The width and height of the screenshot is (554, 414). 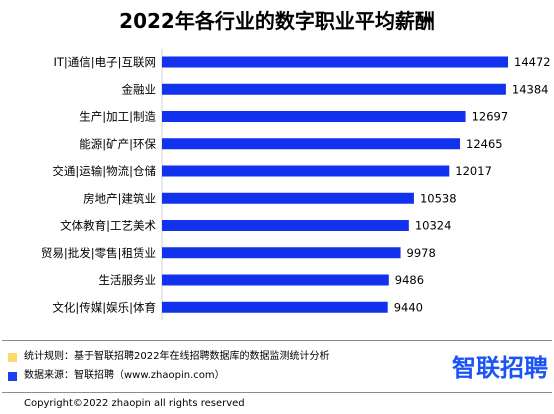 What do you see at coordinates (277, 21) in the screenshot?
I see `chart-title: 2022年各行业的数字职业平均薪酬` at bounding box center [277, 21].